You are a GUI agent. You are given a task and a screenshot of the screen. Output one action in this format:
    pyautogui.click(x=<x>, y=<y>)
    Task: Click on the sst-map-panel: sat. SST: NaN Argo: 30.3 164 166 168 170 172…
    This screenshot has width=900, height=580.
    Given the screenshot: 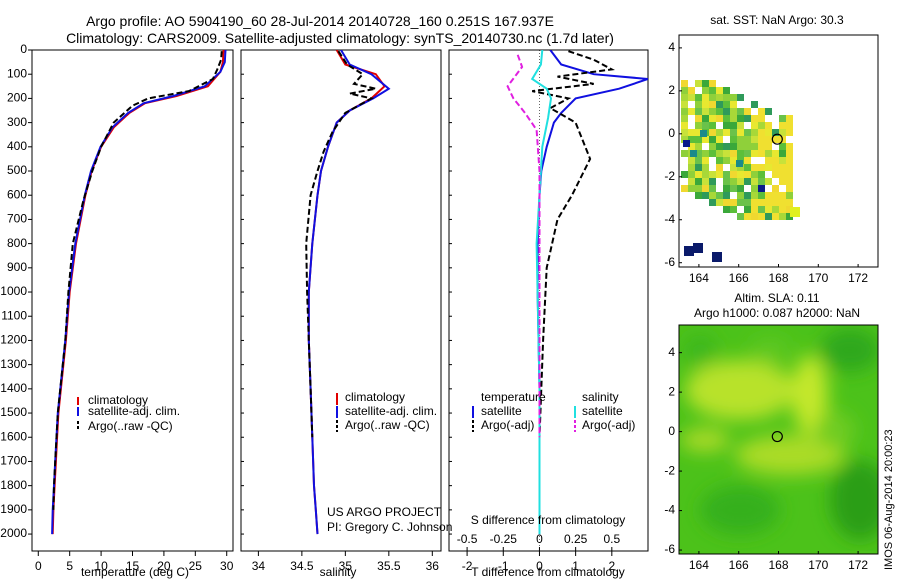 What is the action you would take?
    pyautogui.click(x=771, y=149)
    